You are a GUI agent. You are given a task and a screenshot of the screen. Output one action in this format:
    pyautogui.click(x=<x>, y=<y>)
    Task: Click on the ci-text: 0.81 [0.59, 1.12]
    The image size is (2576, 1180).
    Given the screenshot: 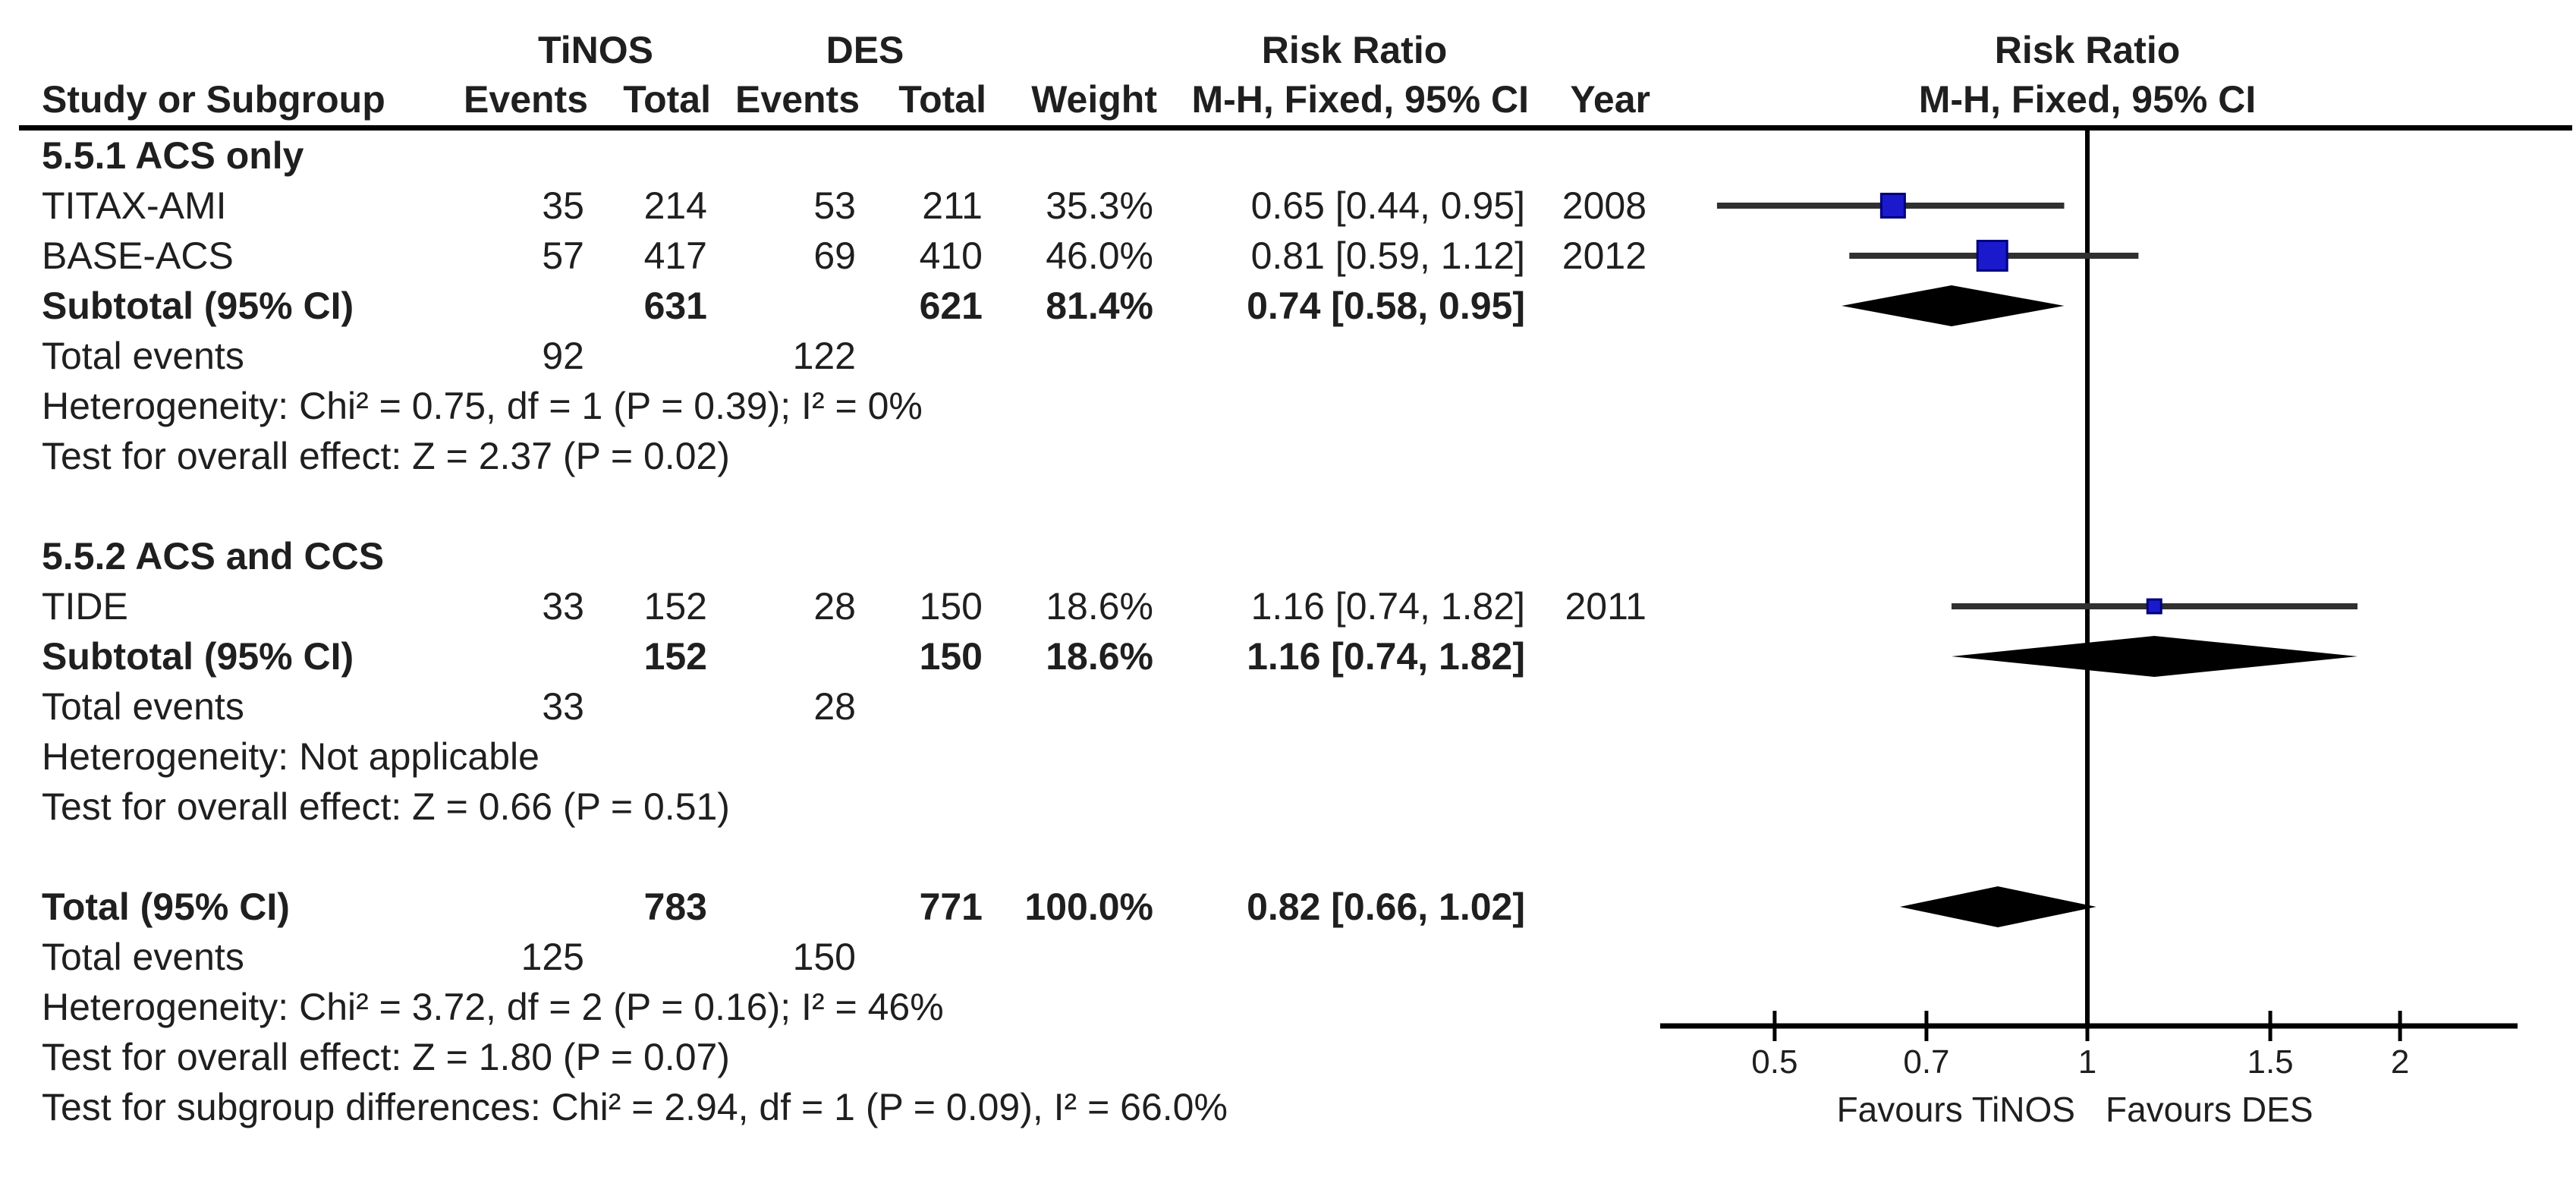 What is the action you would take?
    pyautogui.click(x=1387, y=255)
    